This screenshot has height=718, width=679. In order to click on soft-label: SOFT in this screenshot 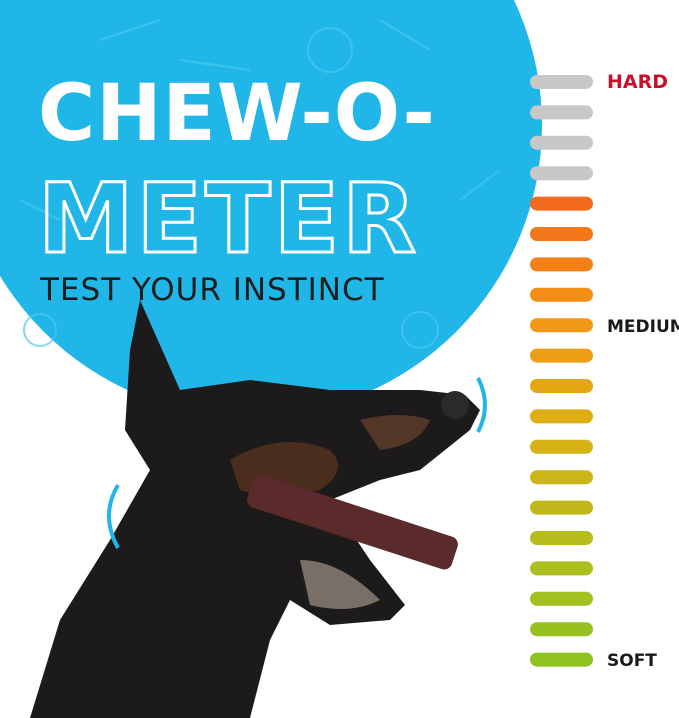, I will do `click(632, 661)`.